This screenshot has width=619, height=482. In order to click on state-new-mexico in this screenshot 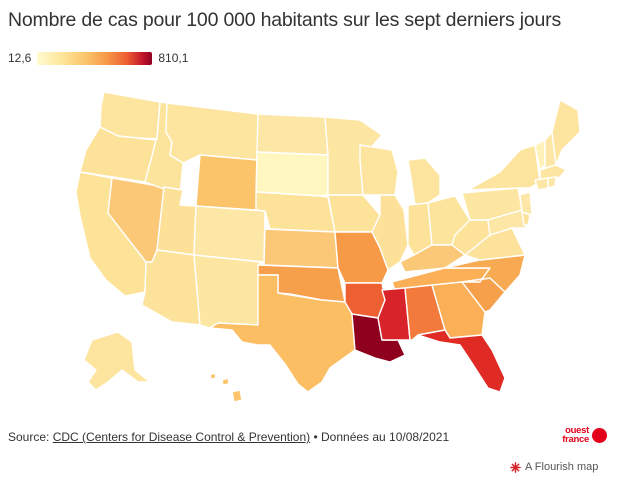, I will do `click(227, 291)`.